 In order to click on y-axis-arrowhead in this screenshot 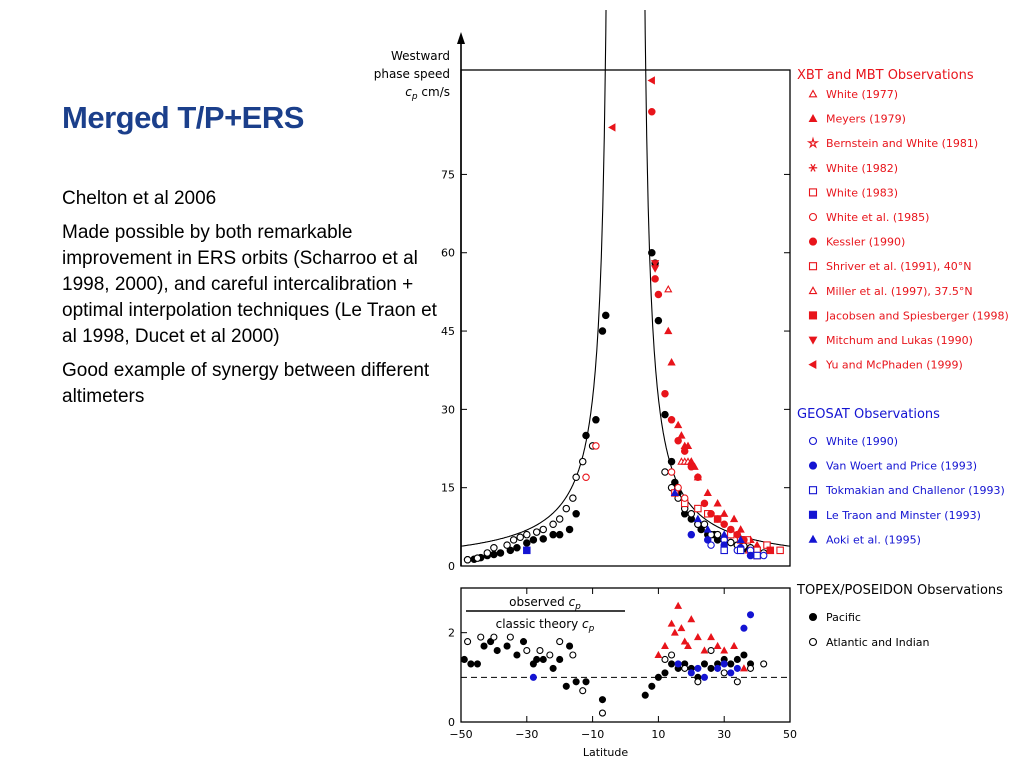, I will do `click(461, 38)`.